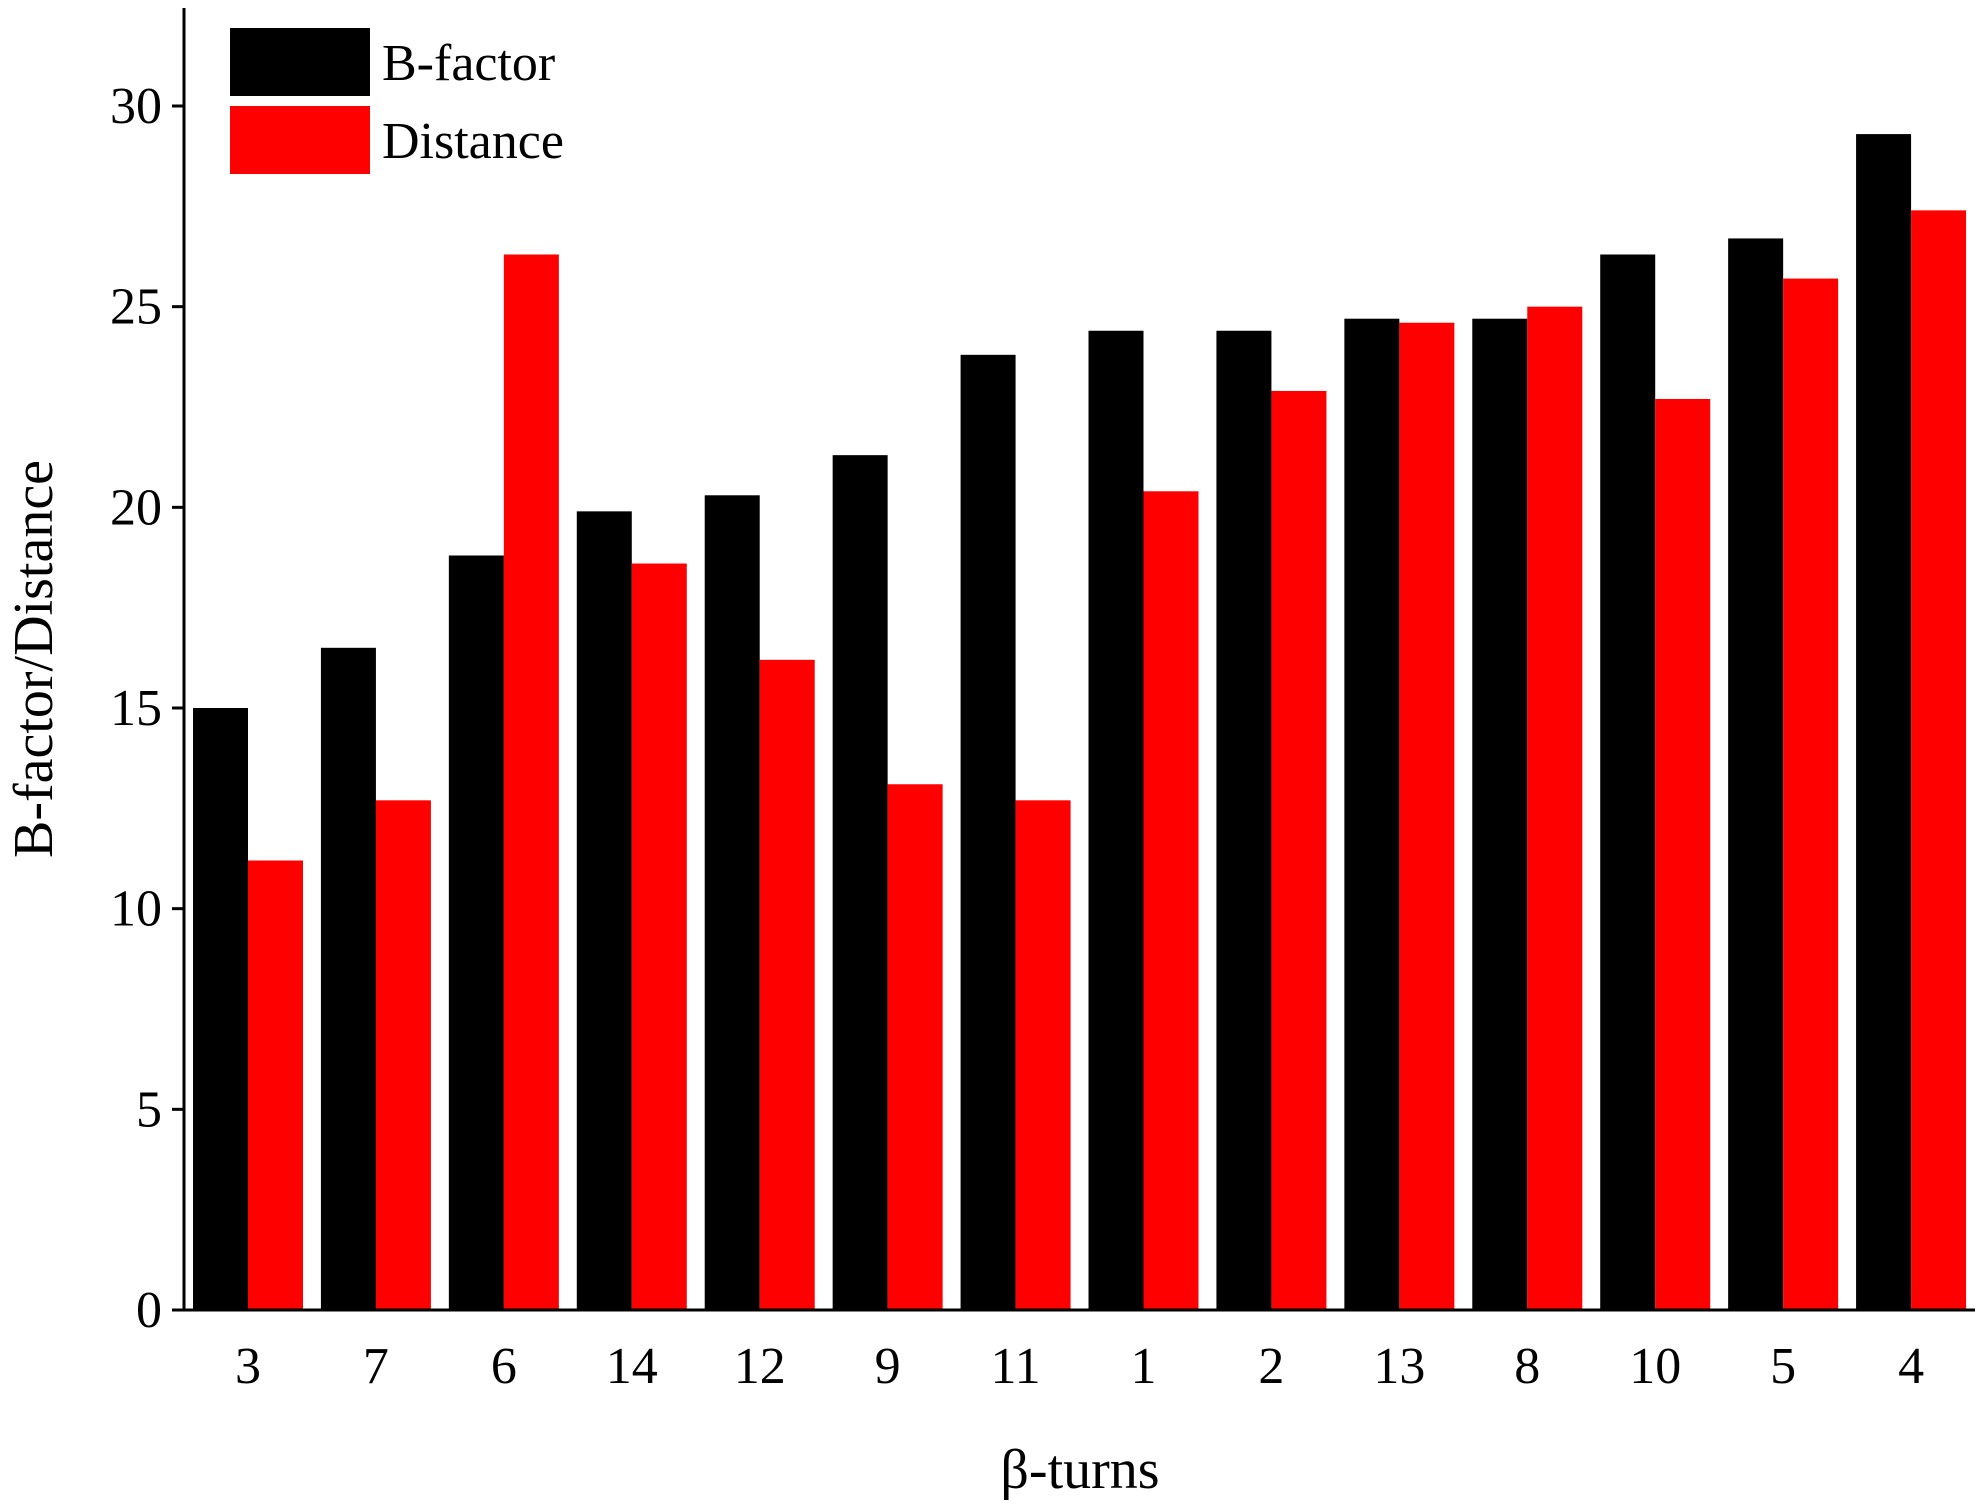 The width and height of the screenshot is (1983, 1509). I want to click on x-tick-label: 13, so click(1399, 1366).